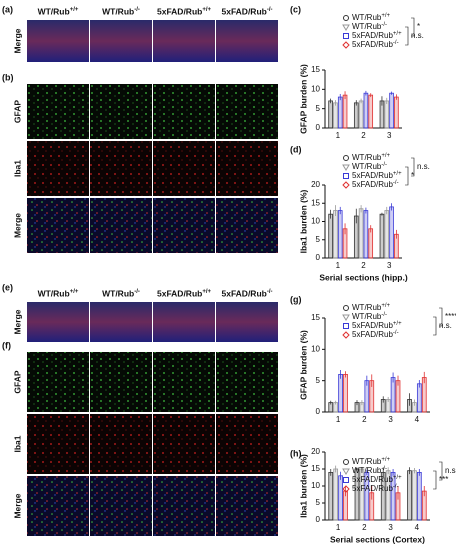 The height and width of the screenshot is (550, 456). Describe the element at coordinates (296, 299) in the screenshot. I see `panel-label: (g)` at that location.